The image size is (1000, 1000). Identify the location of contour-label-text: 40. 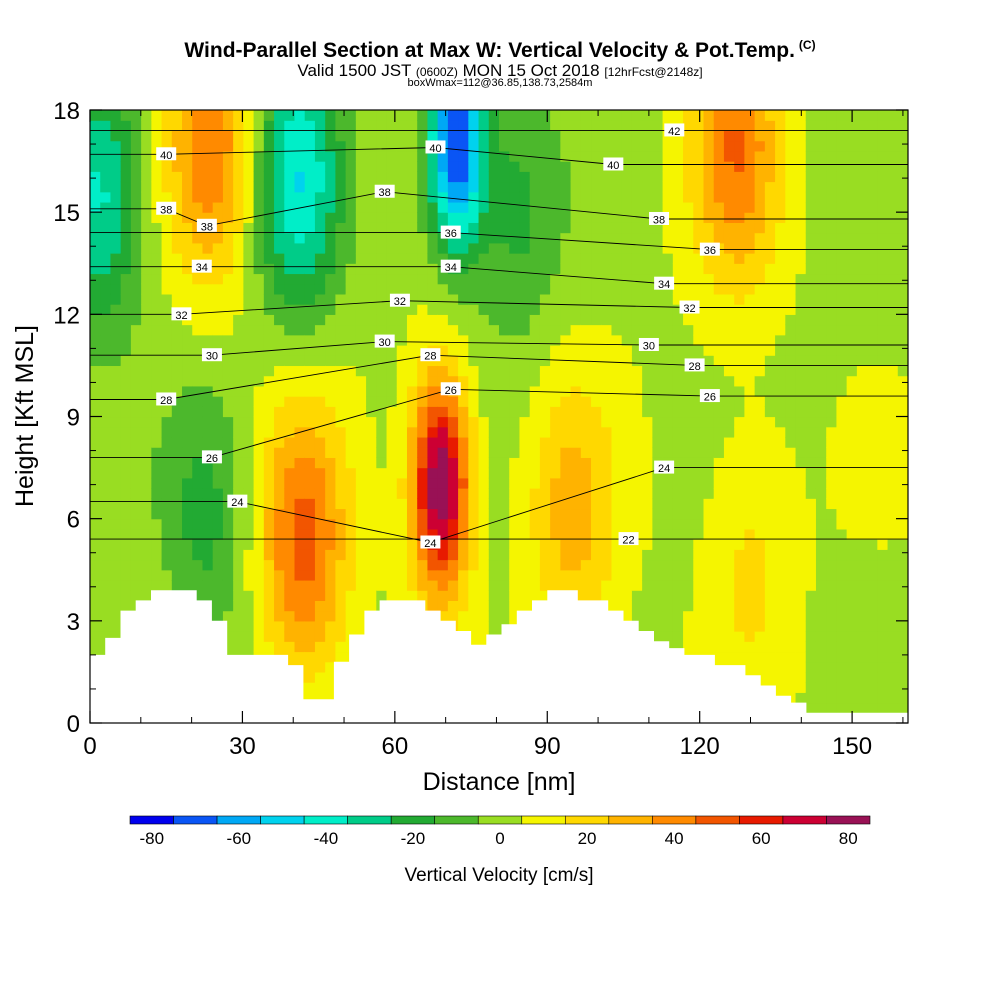
(613, 166).